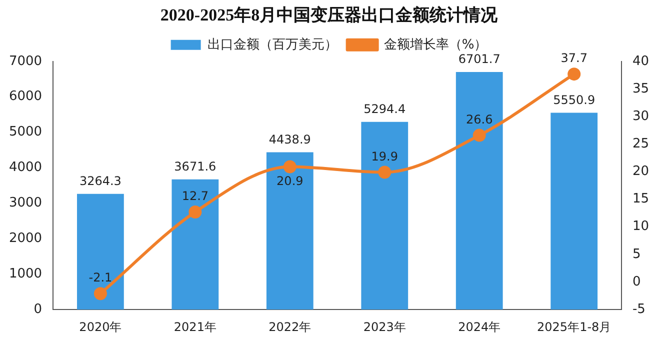 This screenshot has width=660, height=338. What do you see at coordinates (385, 109) in the screenshot?
I see `data-label: 5294.4` at bounding box center [385, 109].